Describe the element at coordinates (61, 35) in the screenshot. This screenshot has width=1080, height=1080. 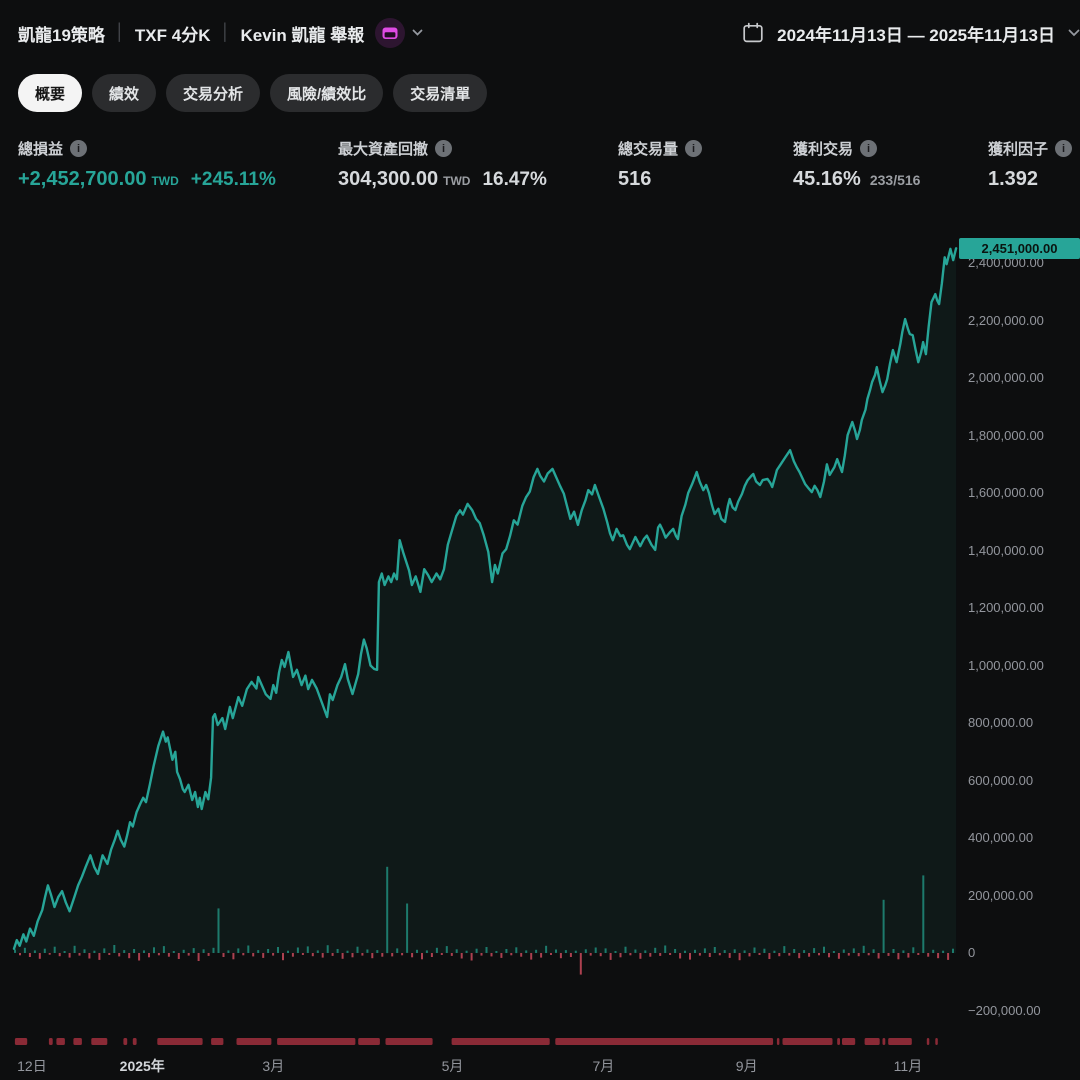
I see `strategy-title: 凱龍19策略` at that location.